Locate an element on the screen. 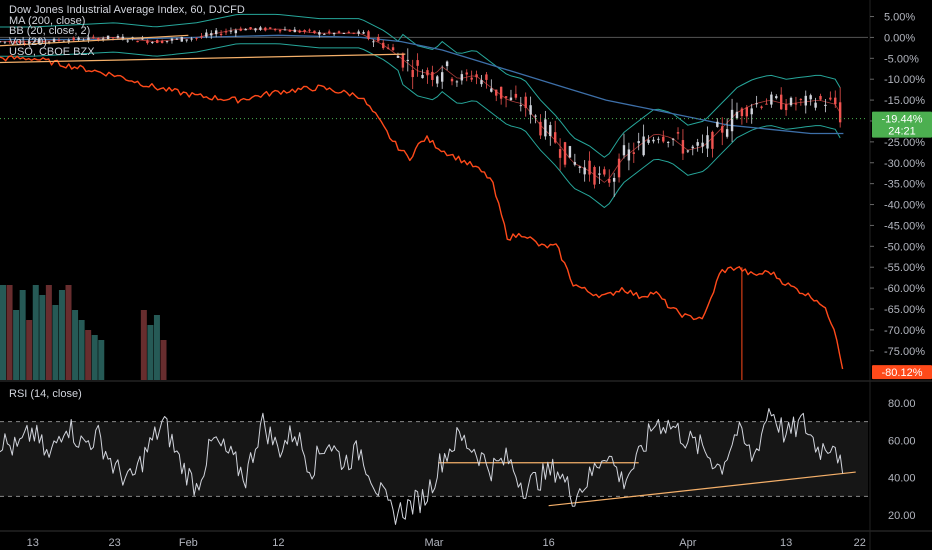  trendline-upper is located at coordinates (94, 40).